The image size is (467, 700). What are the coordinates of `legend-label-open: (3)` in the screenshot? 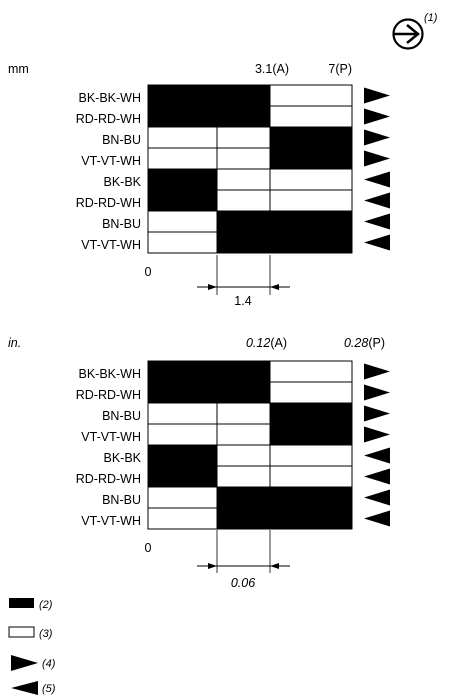 It's located at (46, 634).